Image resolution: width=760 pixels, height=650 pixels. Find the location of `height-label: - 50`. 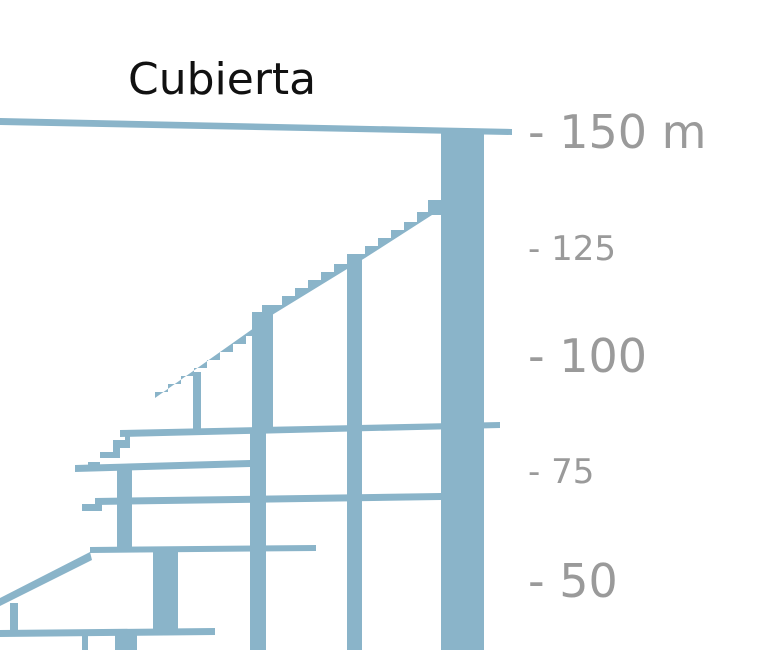

height-label: - 50 is located at coordinates (573, 581).